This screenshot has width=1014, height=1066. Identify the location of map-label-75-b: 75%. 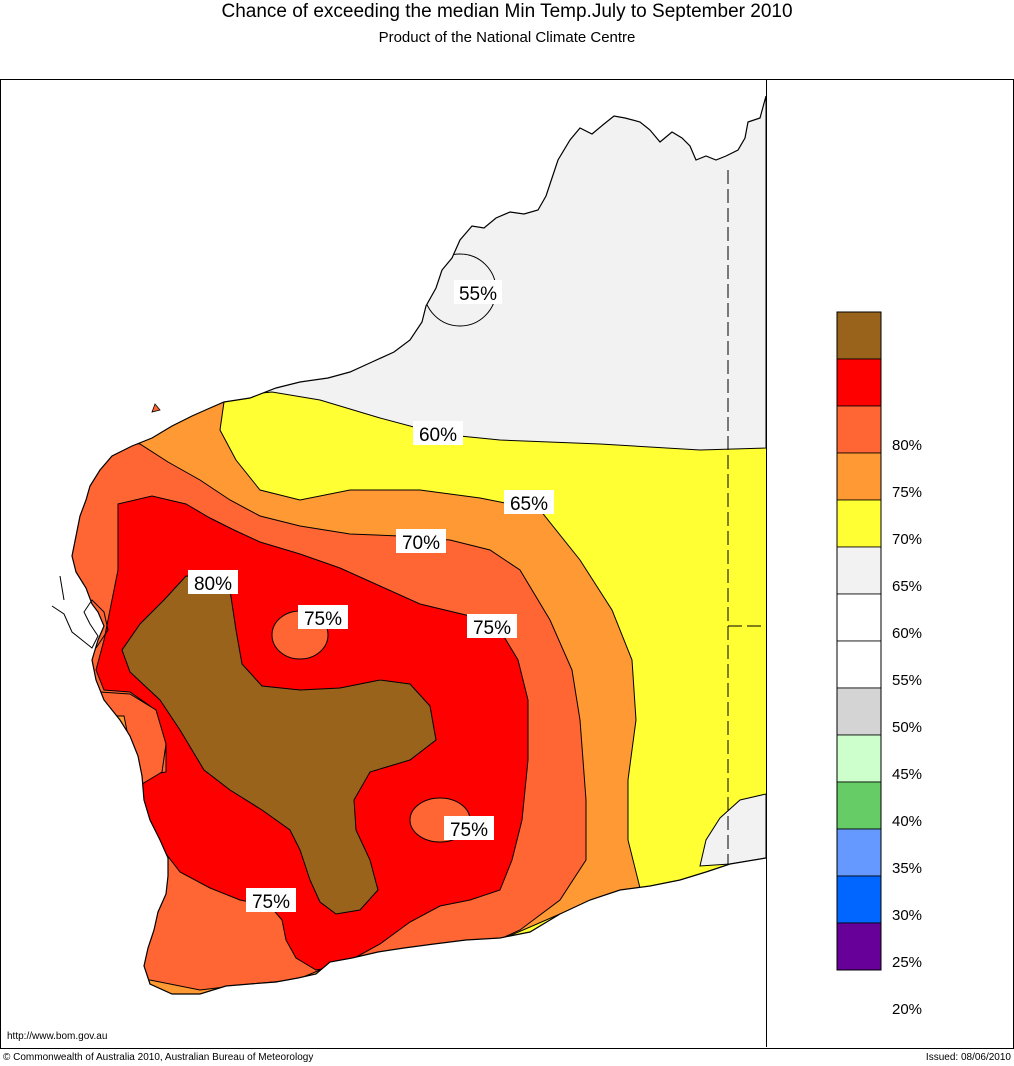
(492, 626).